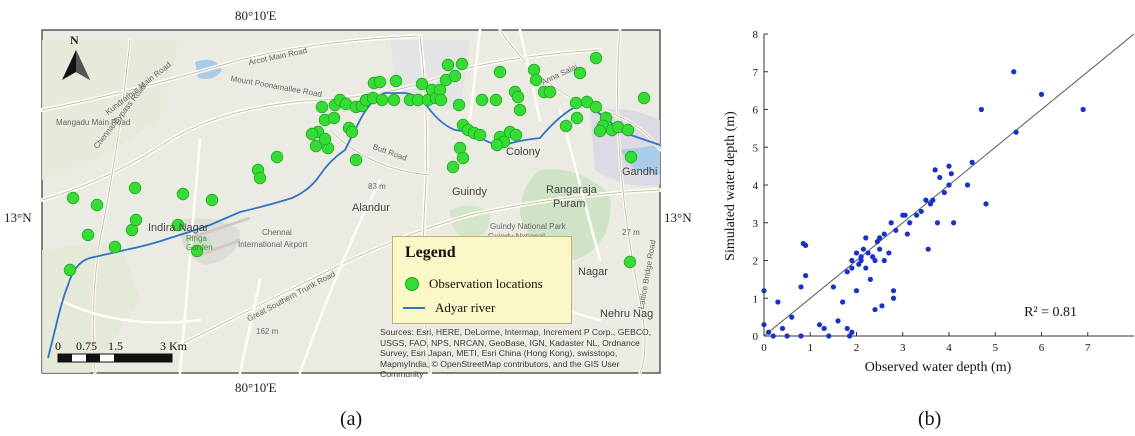 This screenshot has width=1135, height=436. What do you see at coordinates (256, 15) in the screenshot?
I see `coord-top: 80°10'E` at bounding box center [256, 15].